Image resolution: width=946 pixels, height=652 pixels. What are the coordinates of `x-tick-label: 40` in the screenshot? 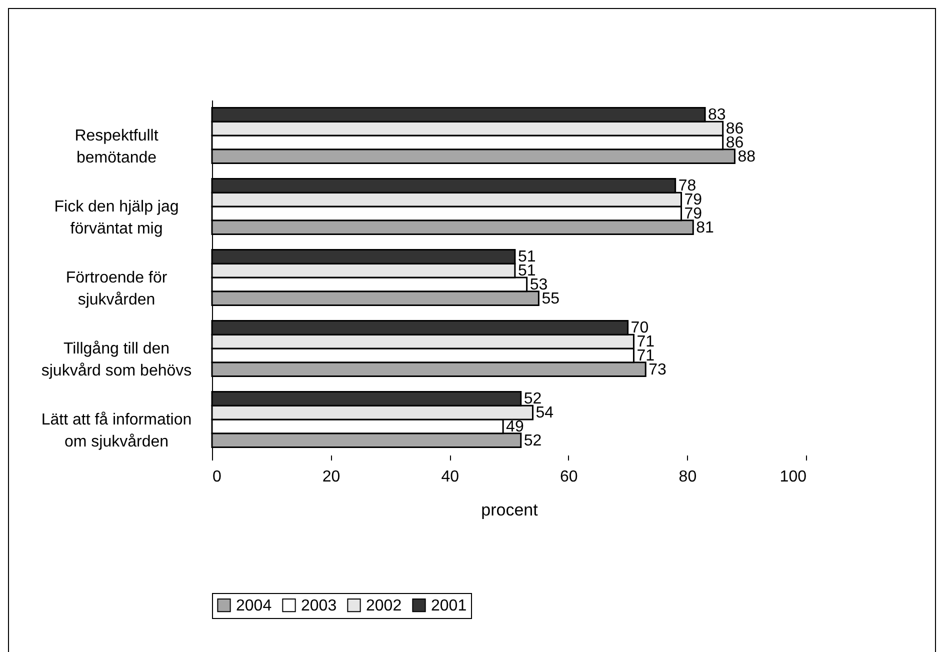 It's located at (450, 477).